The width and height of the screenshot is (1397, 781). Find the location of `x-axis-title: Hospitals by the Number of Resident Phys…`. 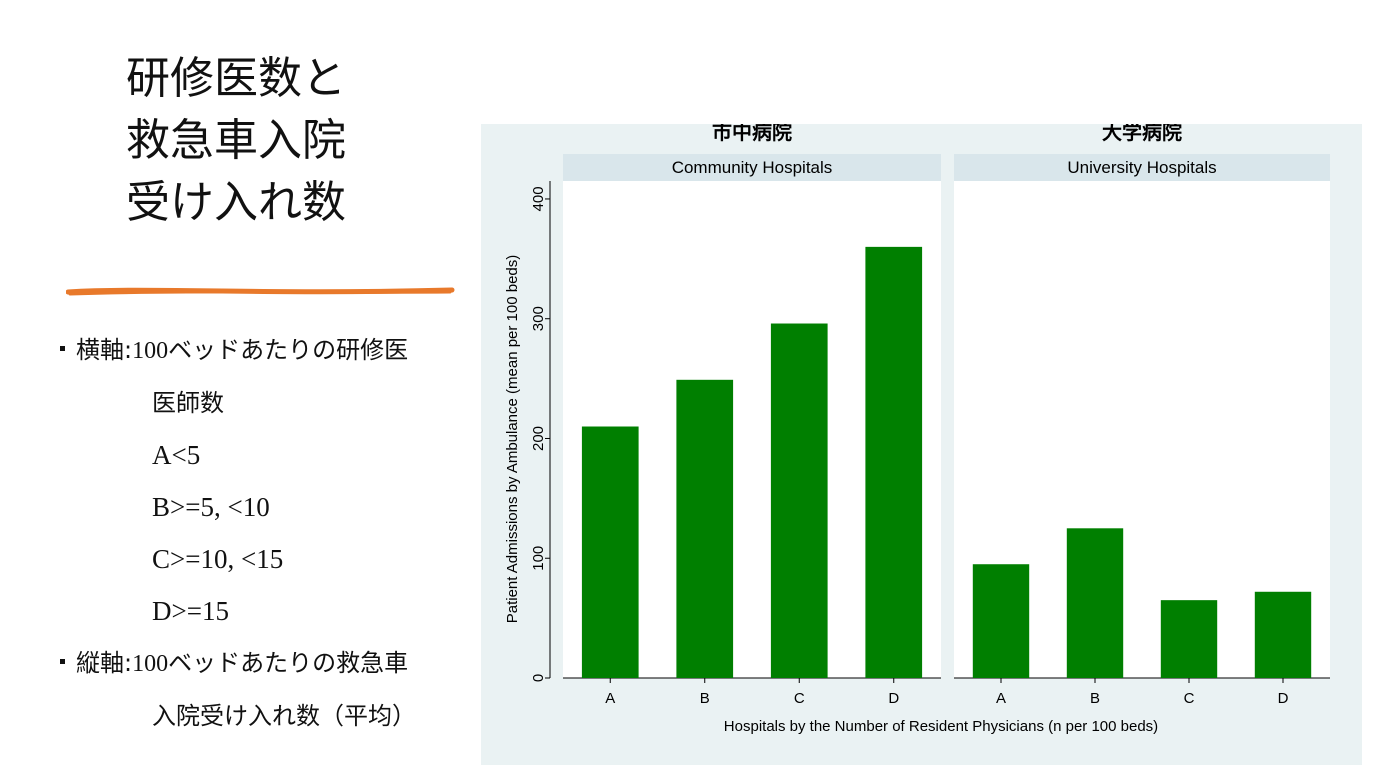

x-axis-title: Hospitals by the Number of Resident Phys… is located at coordinates (941, 726).